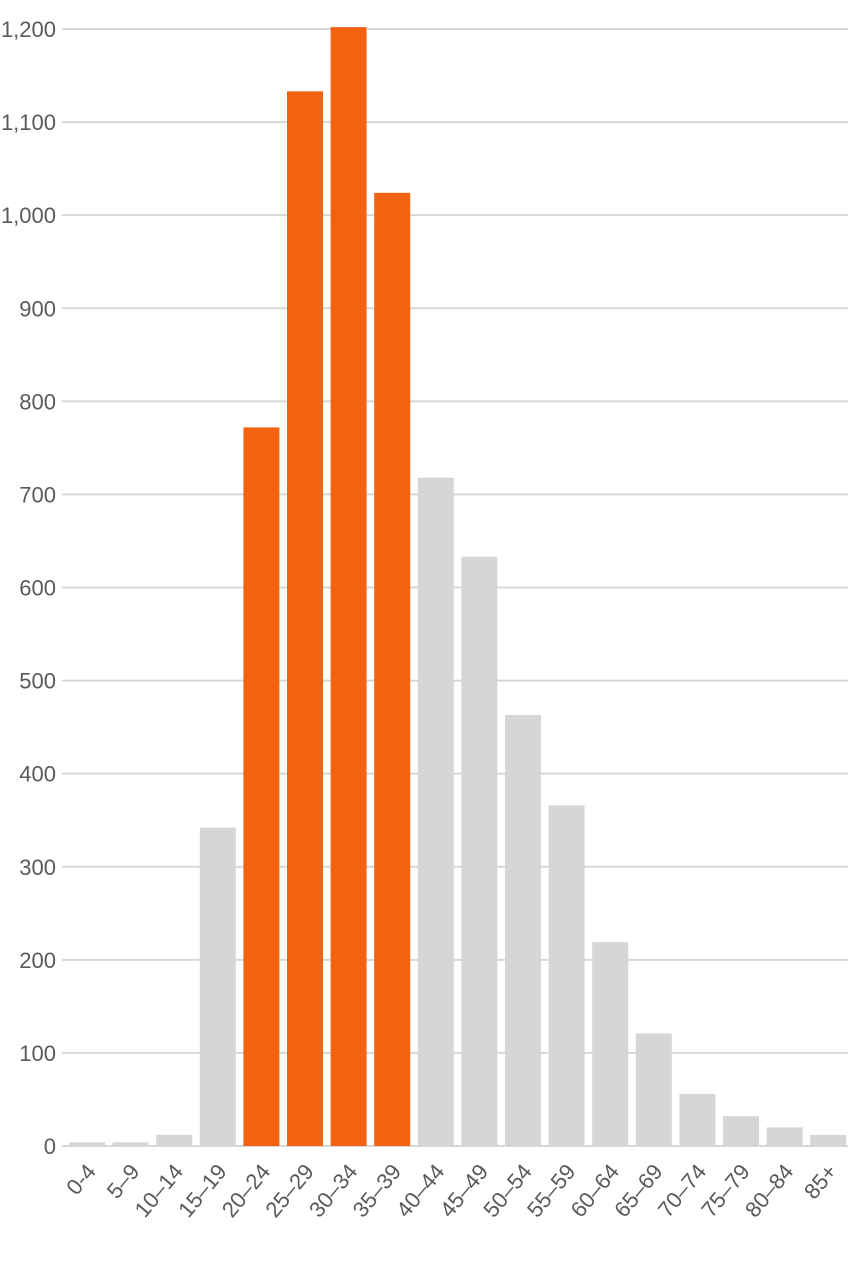 This screenshot has width=848, height=1285. Describe the element at coordinates (348, 587) in the screenshot. I see `bar-30–34` at that location.